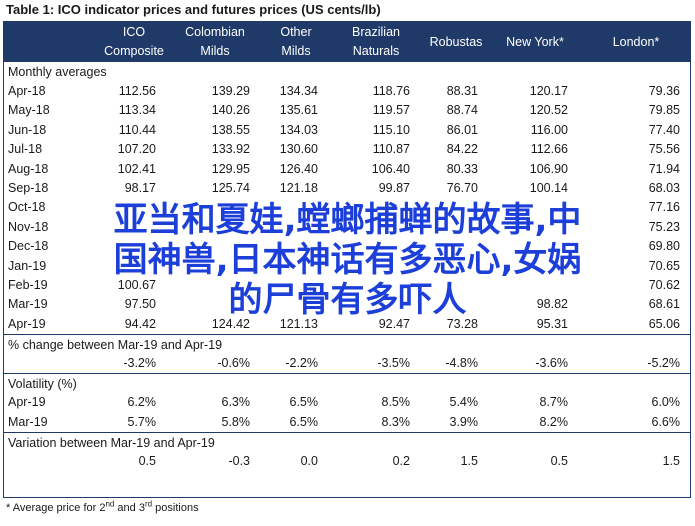  I want to click on table-cell: 99.87, so click(394, 187).